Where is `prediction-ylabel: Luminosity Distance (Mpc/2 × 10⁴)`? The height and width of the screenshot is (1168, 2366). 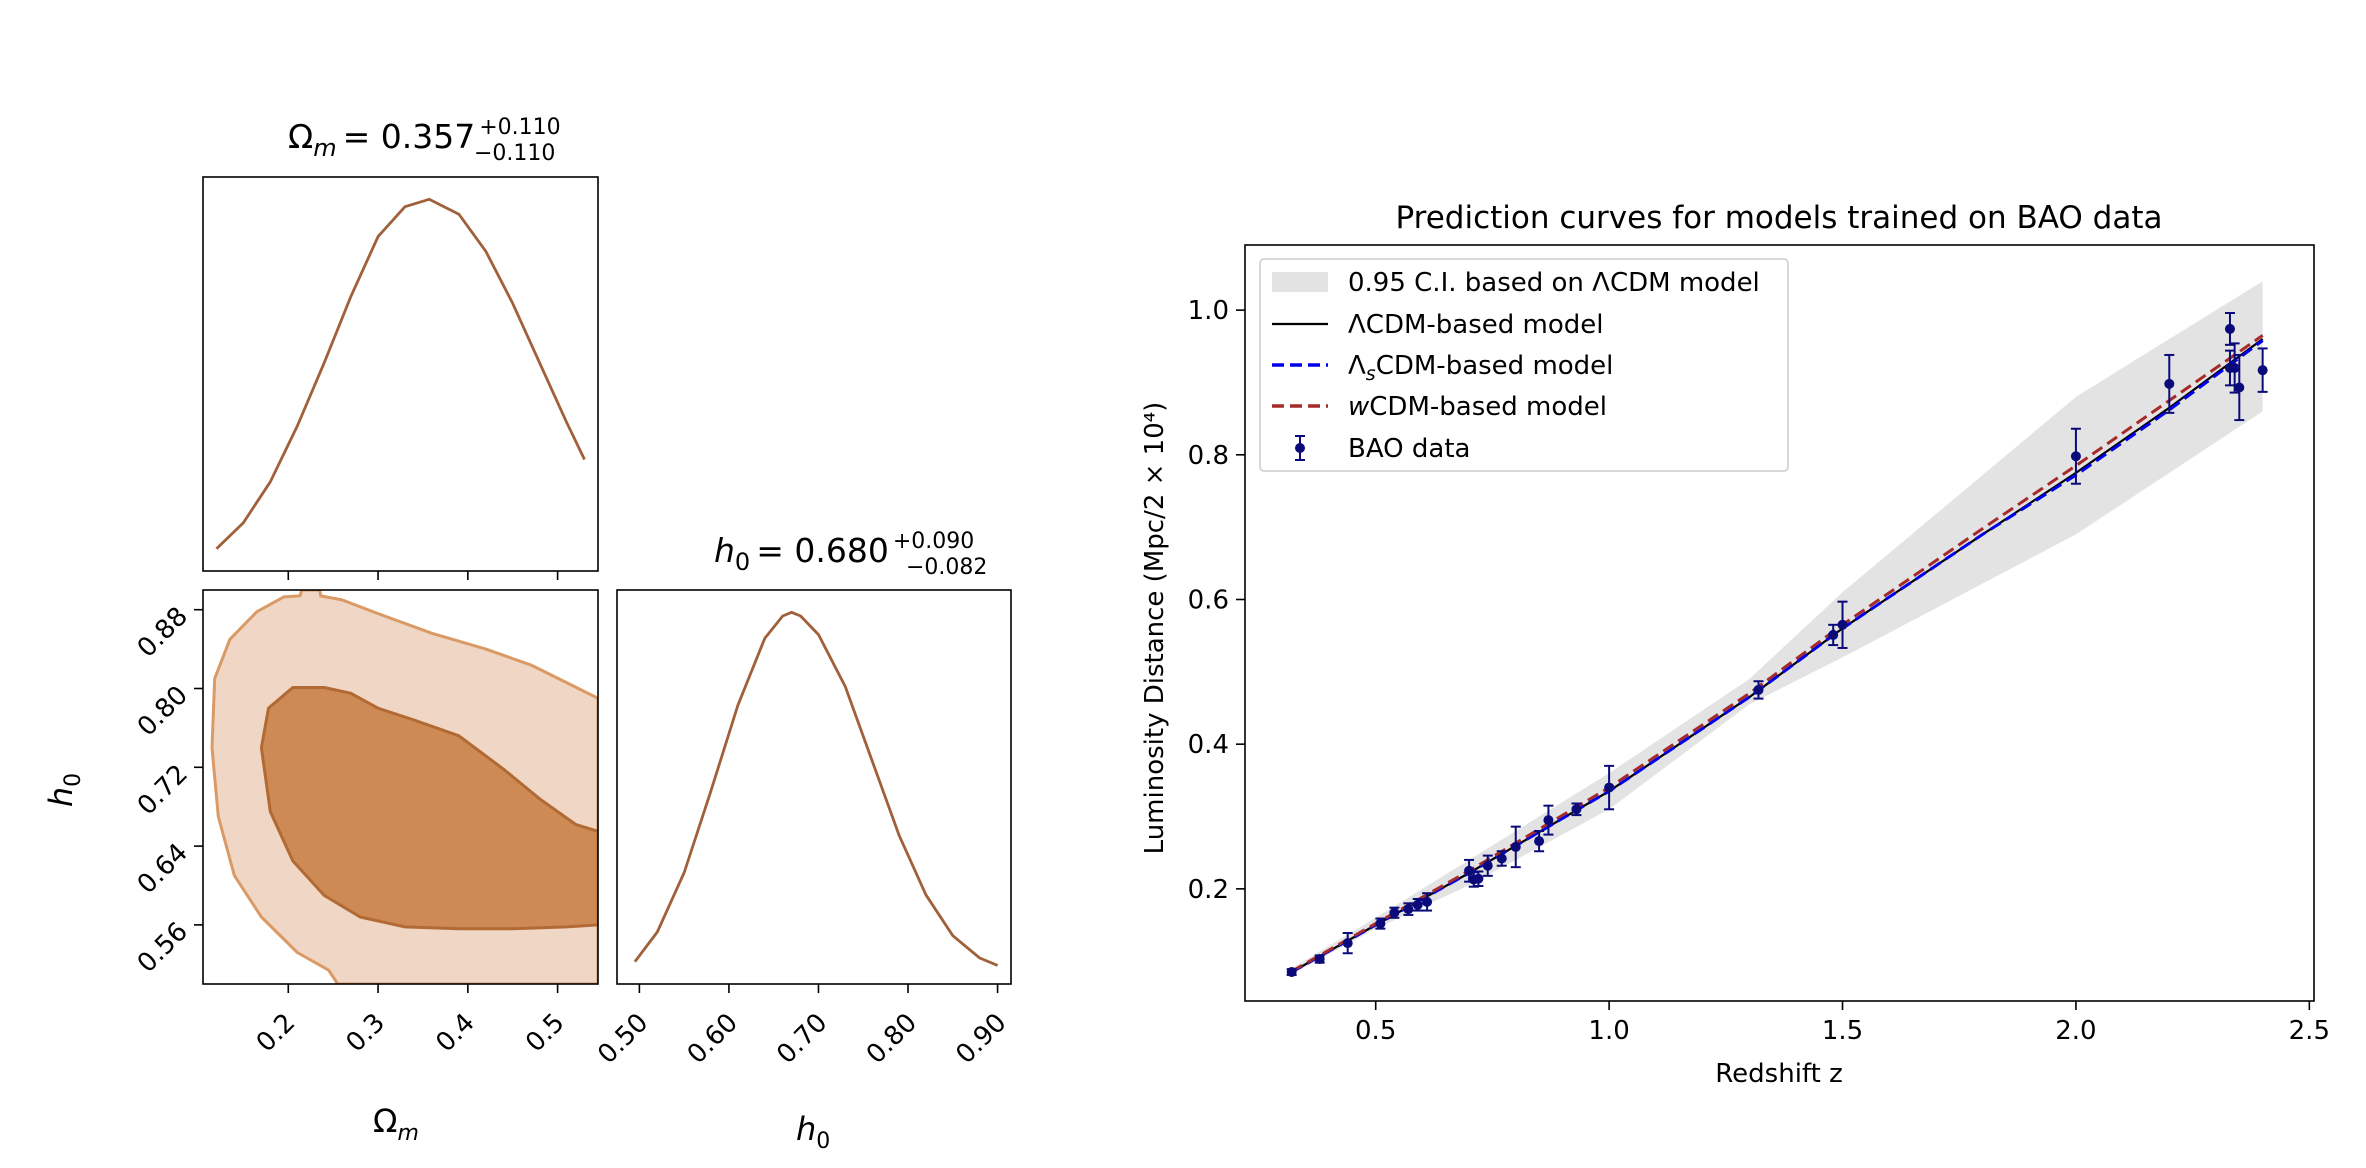 prediction-ylabel: Luminosity Distance (Mpc/2 × 10⁴) is located at coordinates (1155, 628).